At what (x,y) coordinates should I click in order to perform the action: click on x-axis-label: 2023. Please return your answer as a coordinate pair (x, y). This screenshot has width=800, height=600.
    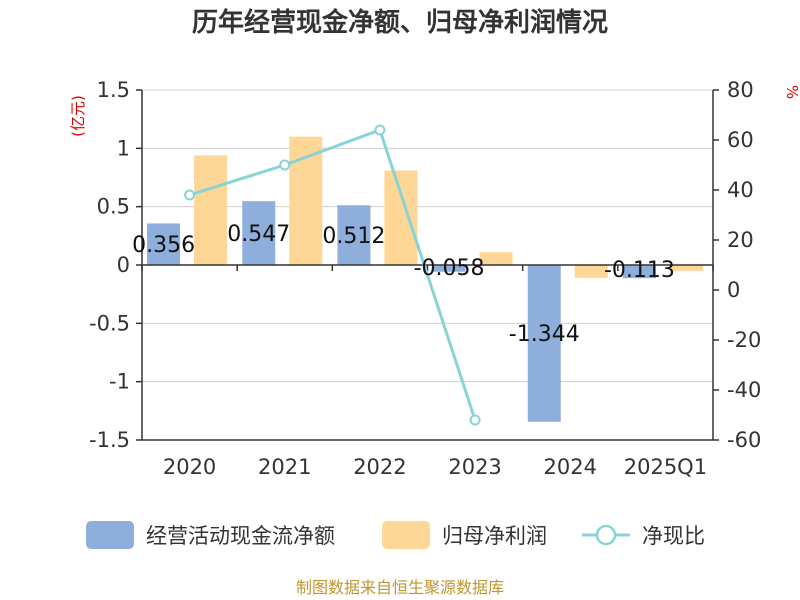
    Looking at the image, I should click on (474, 467).